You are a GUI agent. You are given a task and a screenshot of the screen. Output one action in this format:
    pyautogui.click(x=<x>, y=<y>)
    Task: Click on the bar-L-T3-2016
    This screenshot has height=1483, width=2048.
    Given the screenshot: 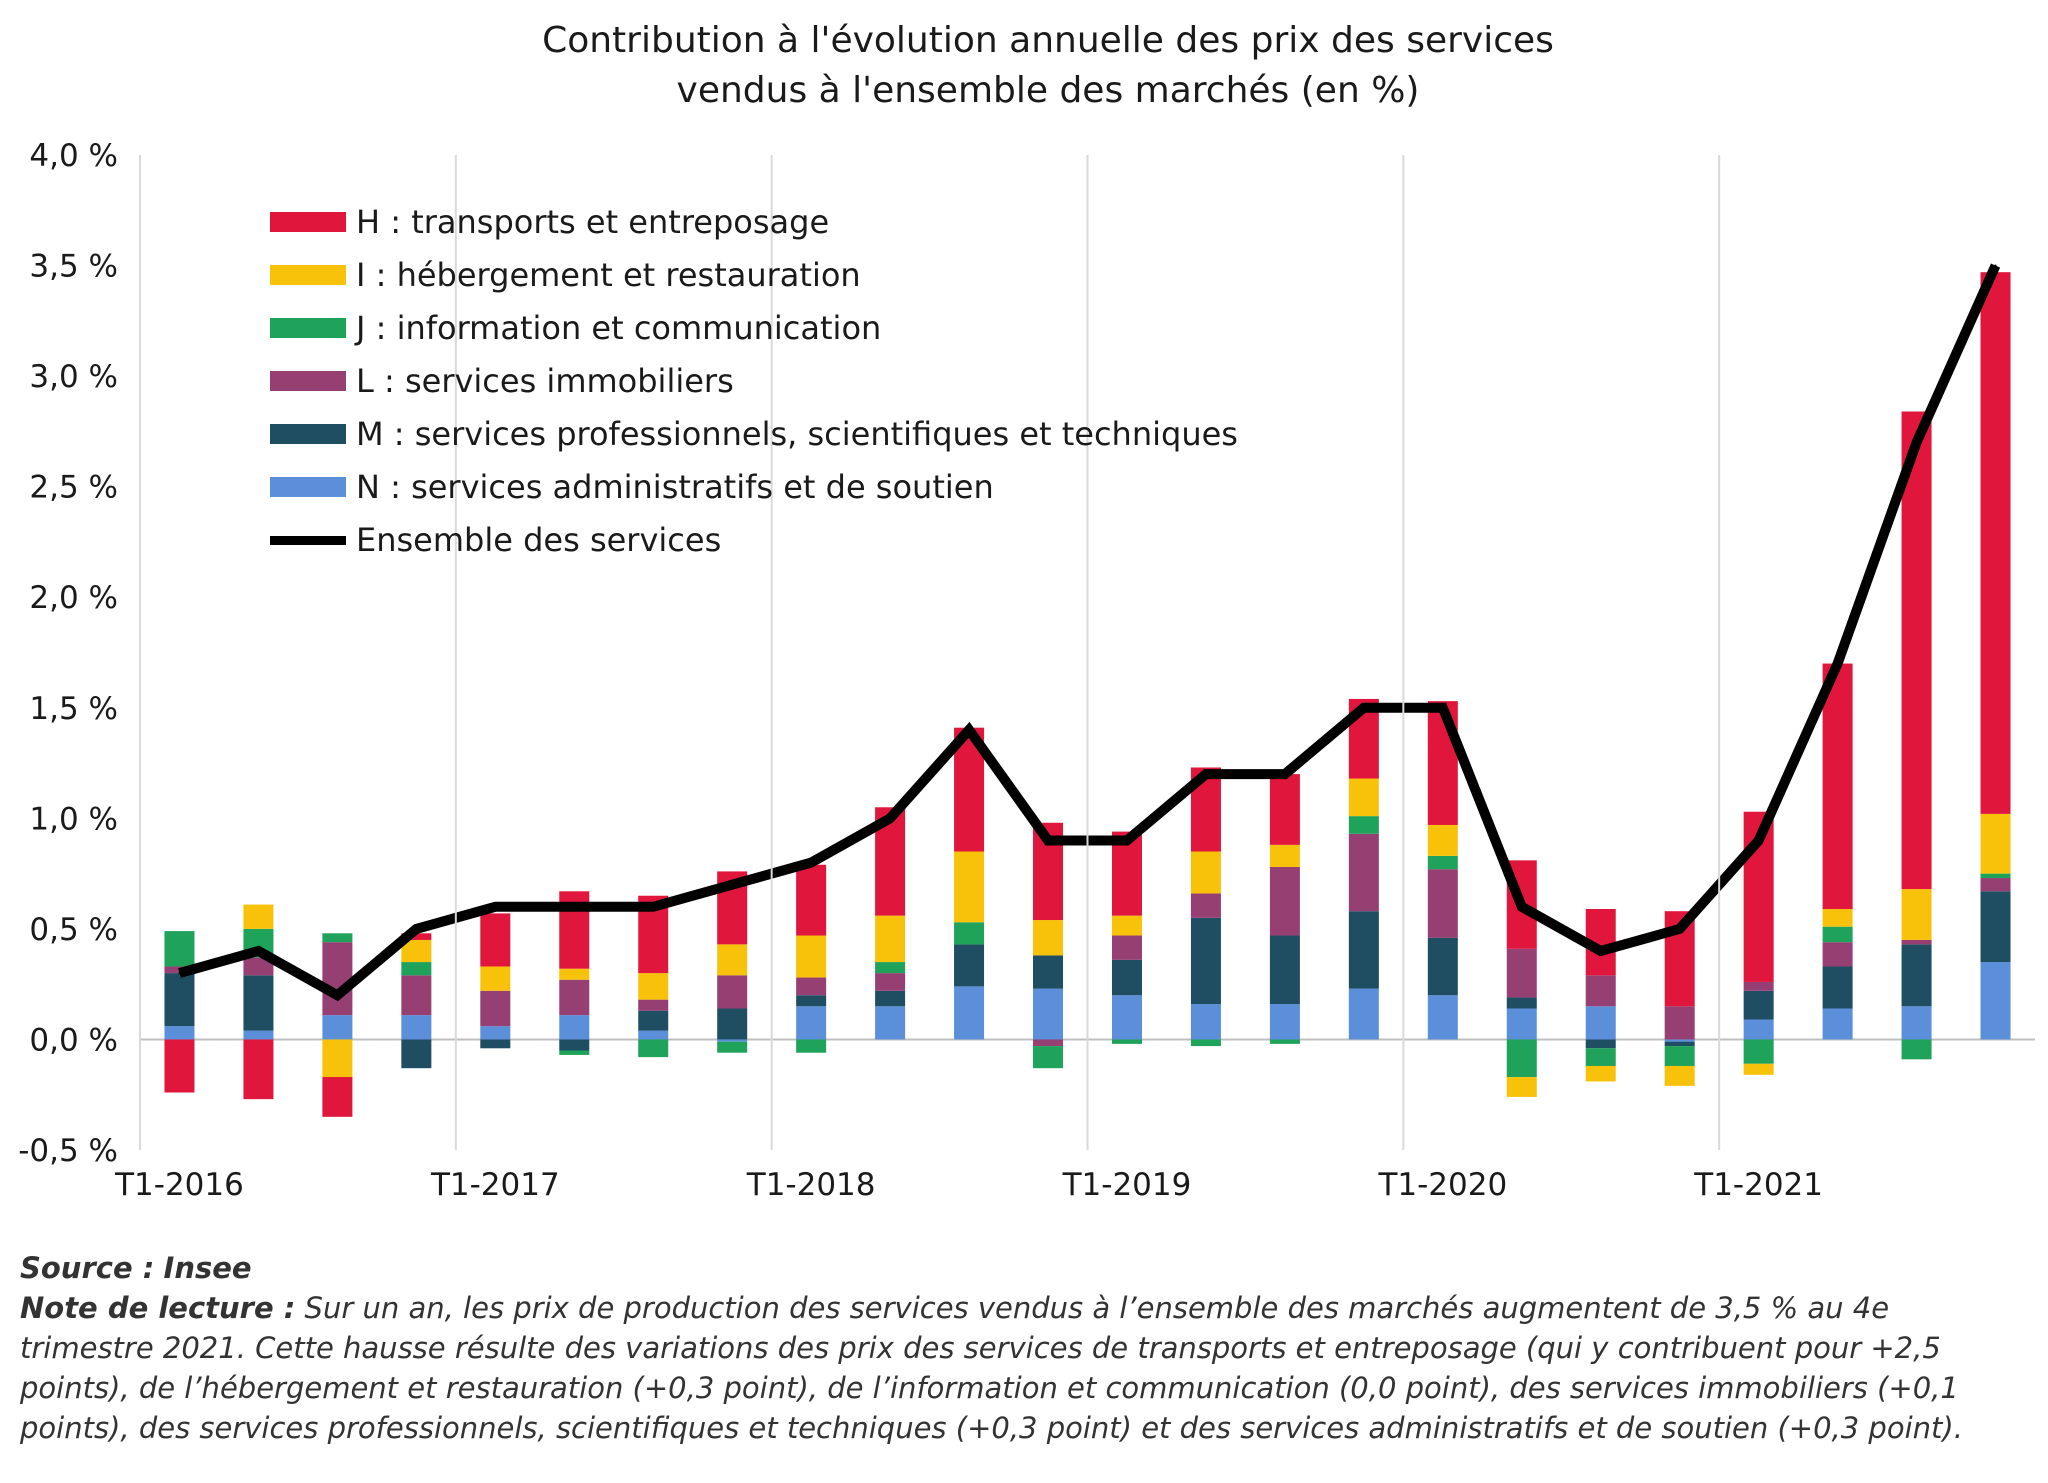 What is the action you would take?
    pyautogui.click(x=337, y=979)
    